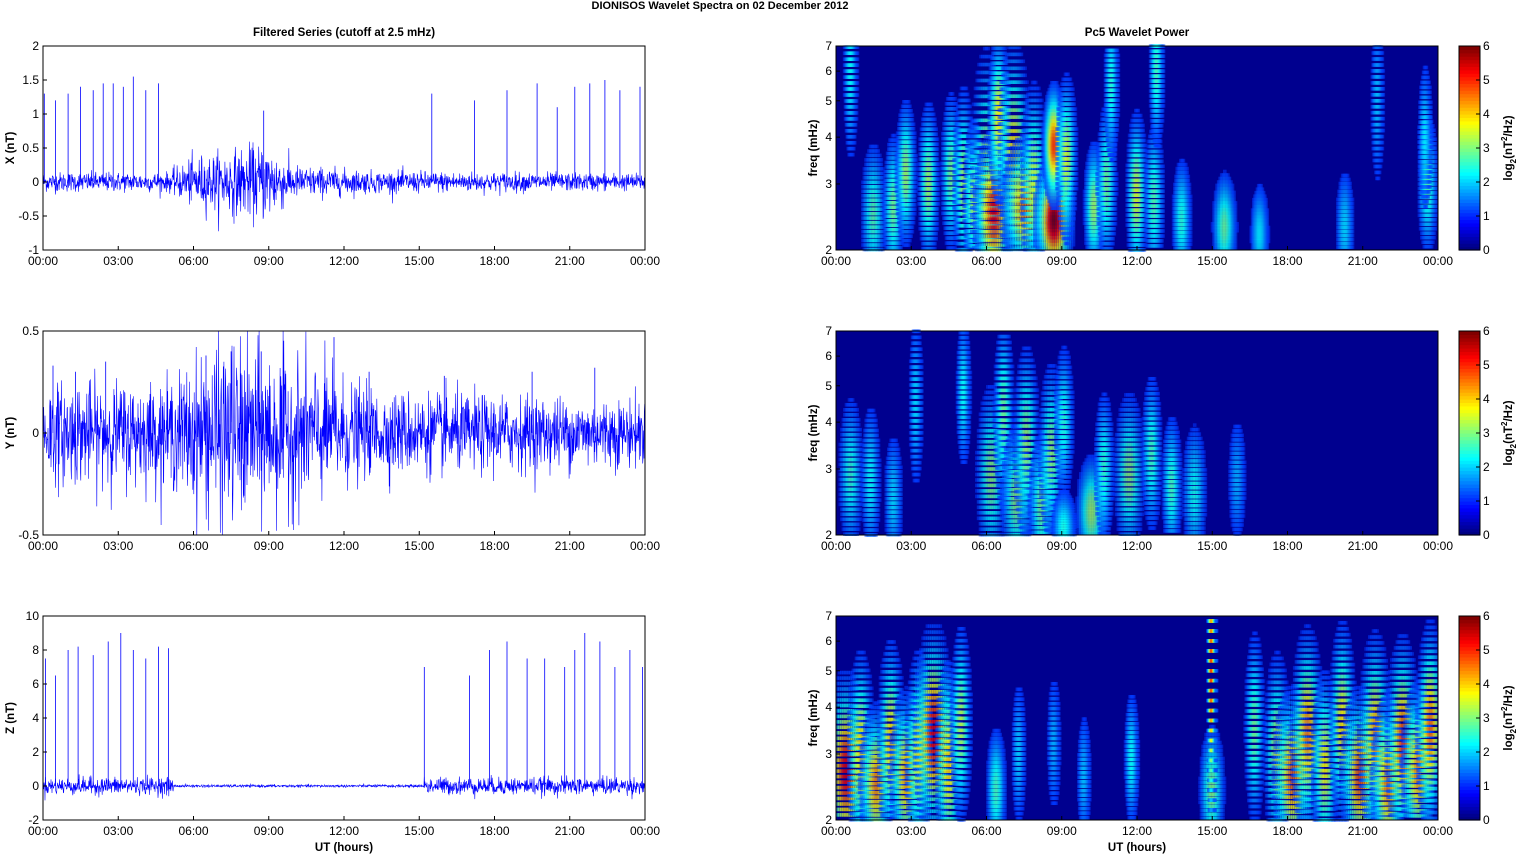  I want to click on right-column-title: Pc5 Wavelet Power, so click(1137, 33).